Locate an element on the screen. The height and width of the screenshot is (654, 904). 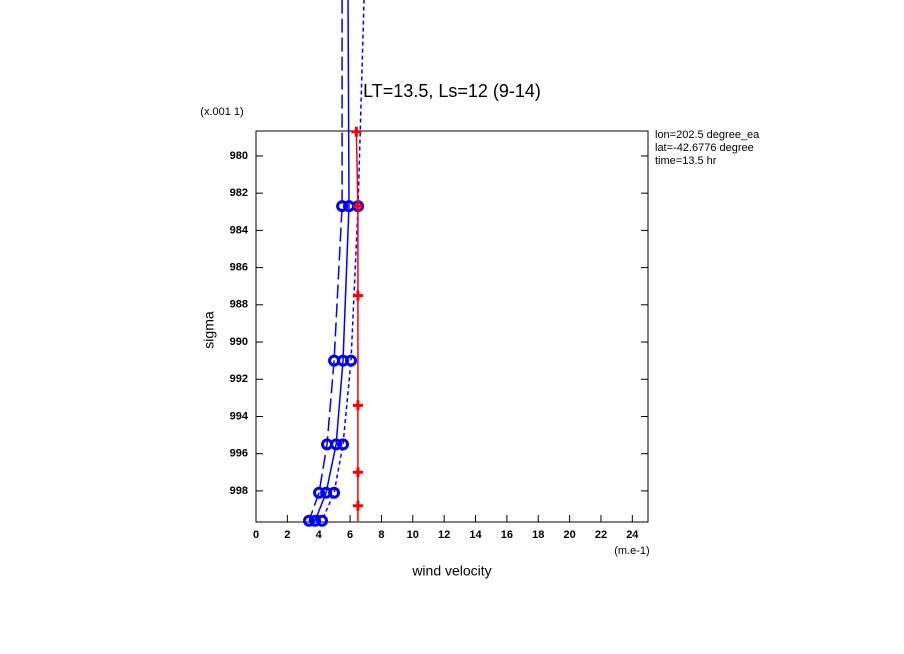
x-tick-label: 16 is located at coordinates (507, 535).